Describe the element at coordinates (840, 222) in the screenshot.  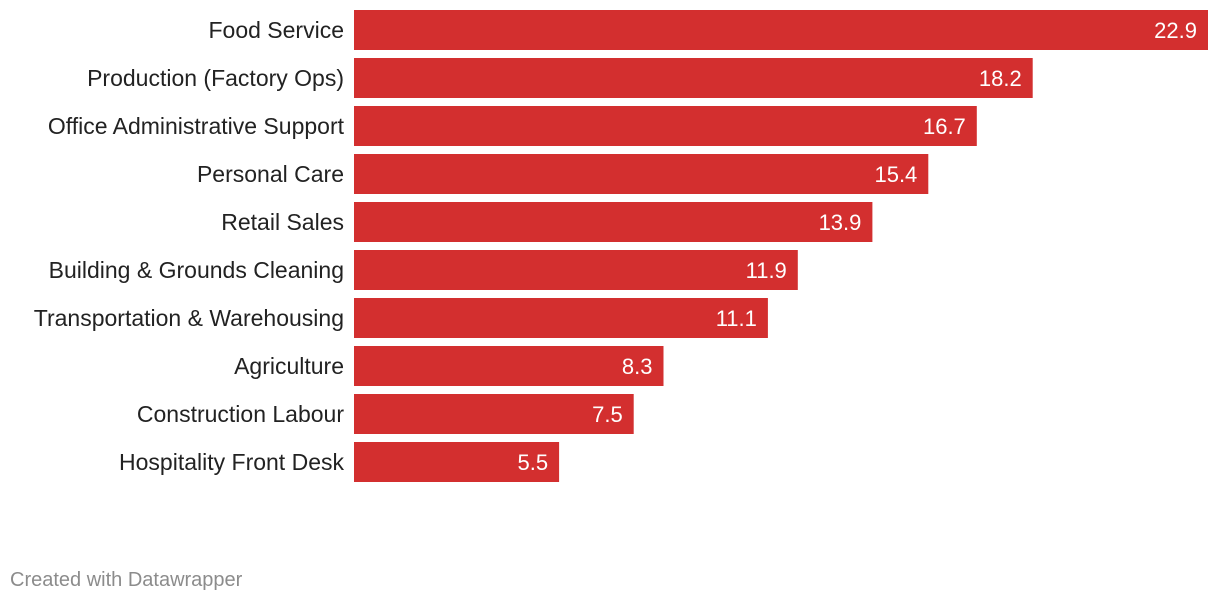
I see `value-label-4: 13.9` at that location.